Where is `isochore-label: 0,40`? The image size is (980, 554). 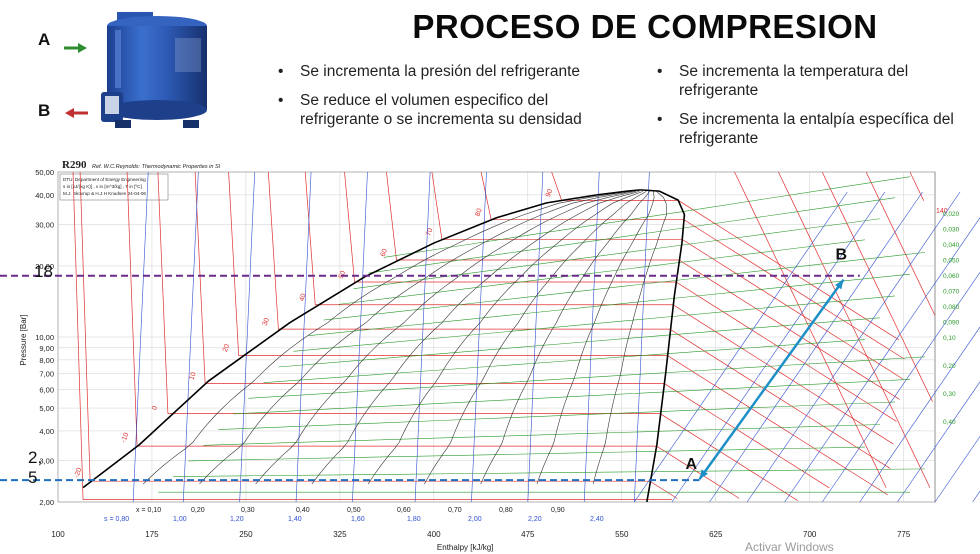 isochore-label: 0,40 is located at coordinates (949, 422).